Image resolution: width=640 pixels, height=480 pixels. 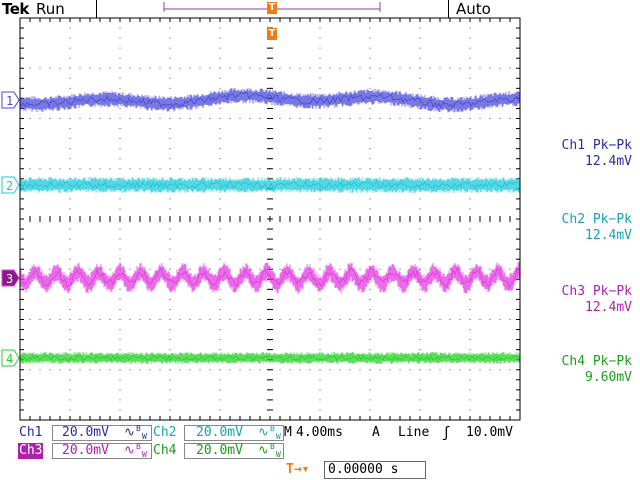 I want to click on channel2-scale-label: Ch2, so click(x=165, y=432).